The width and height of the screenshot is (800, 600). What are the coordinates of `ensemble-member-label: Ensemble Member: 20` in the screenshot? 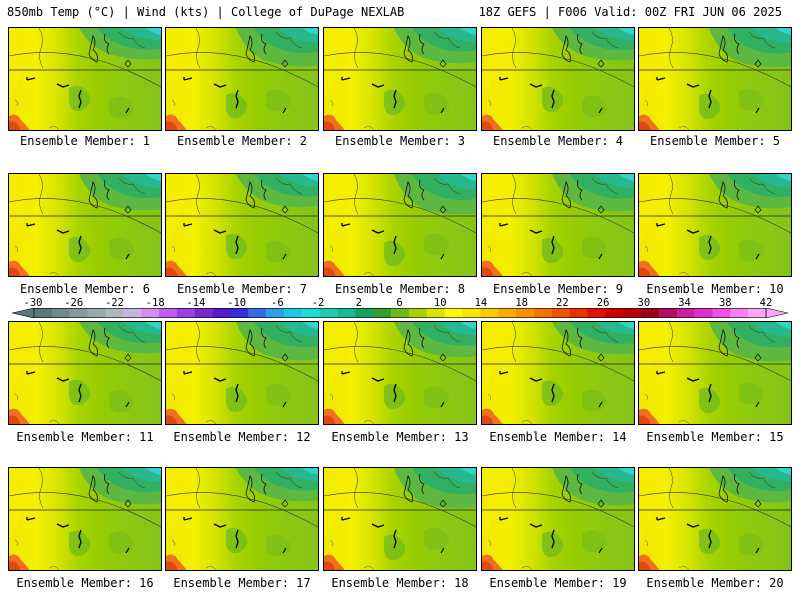 It's located at (715, 583).